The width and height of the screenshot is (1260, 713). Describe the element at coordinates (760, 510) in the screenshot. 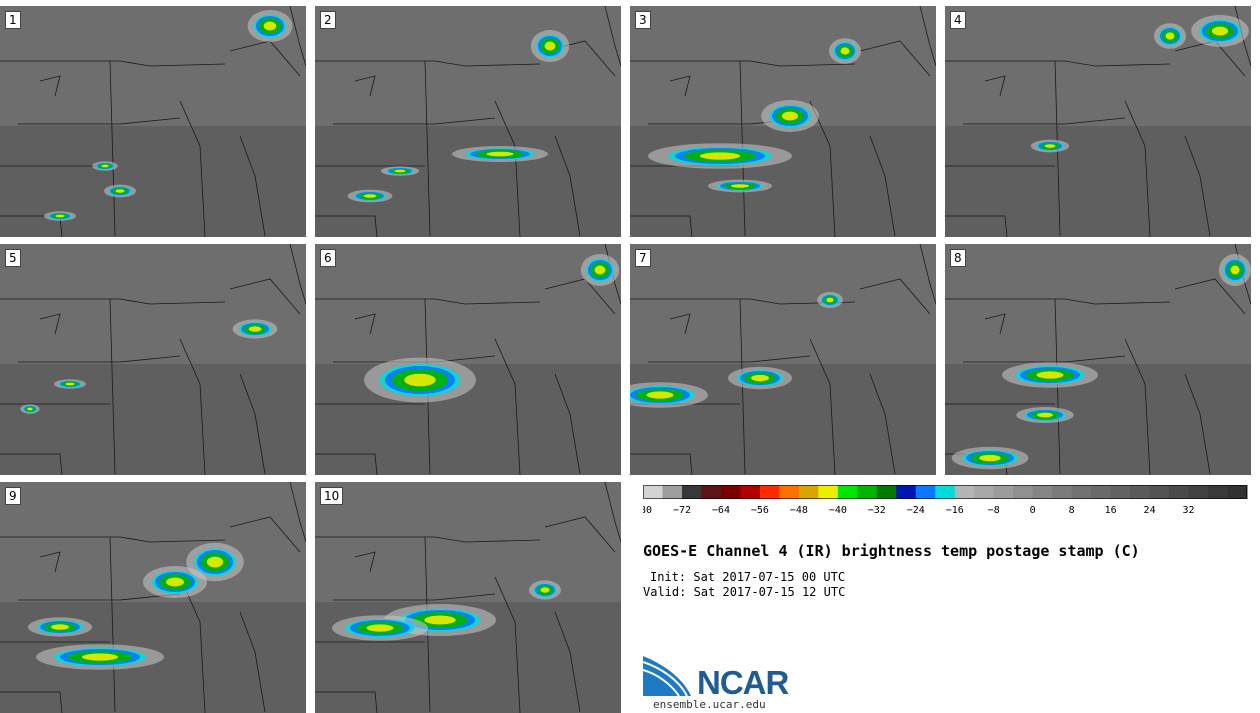

I see `colorbar-tick-label: −56` at that location.